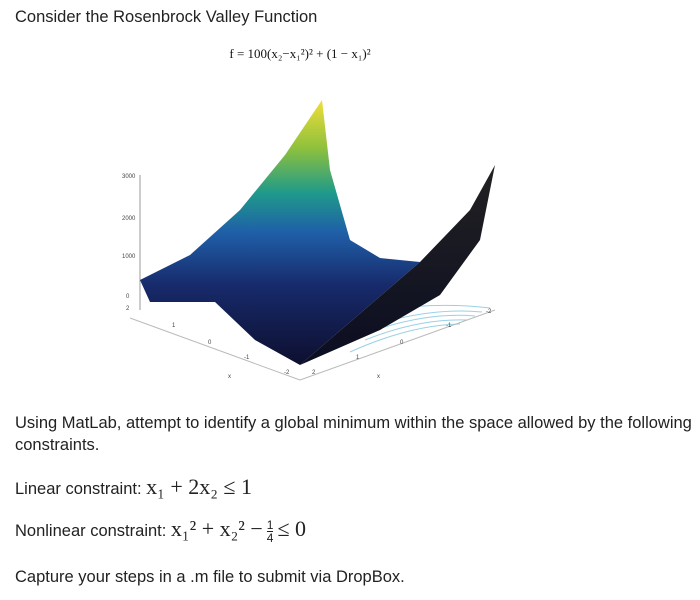  I want to click on z-tick: 1000, so click(129, 257).